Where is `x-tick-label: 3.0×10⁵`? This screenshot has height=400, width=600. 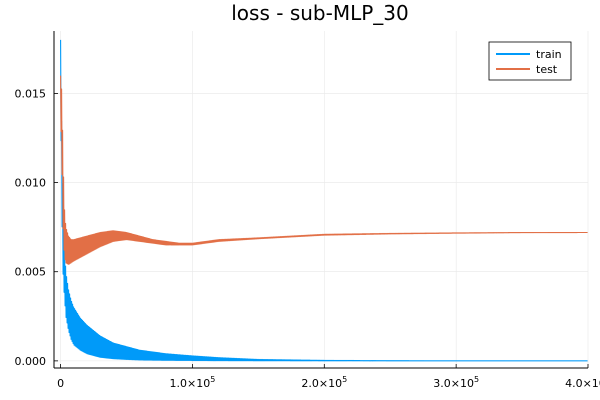 x-tick-label: 3.0×10⁵ is located at coordinates (456, 382).